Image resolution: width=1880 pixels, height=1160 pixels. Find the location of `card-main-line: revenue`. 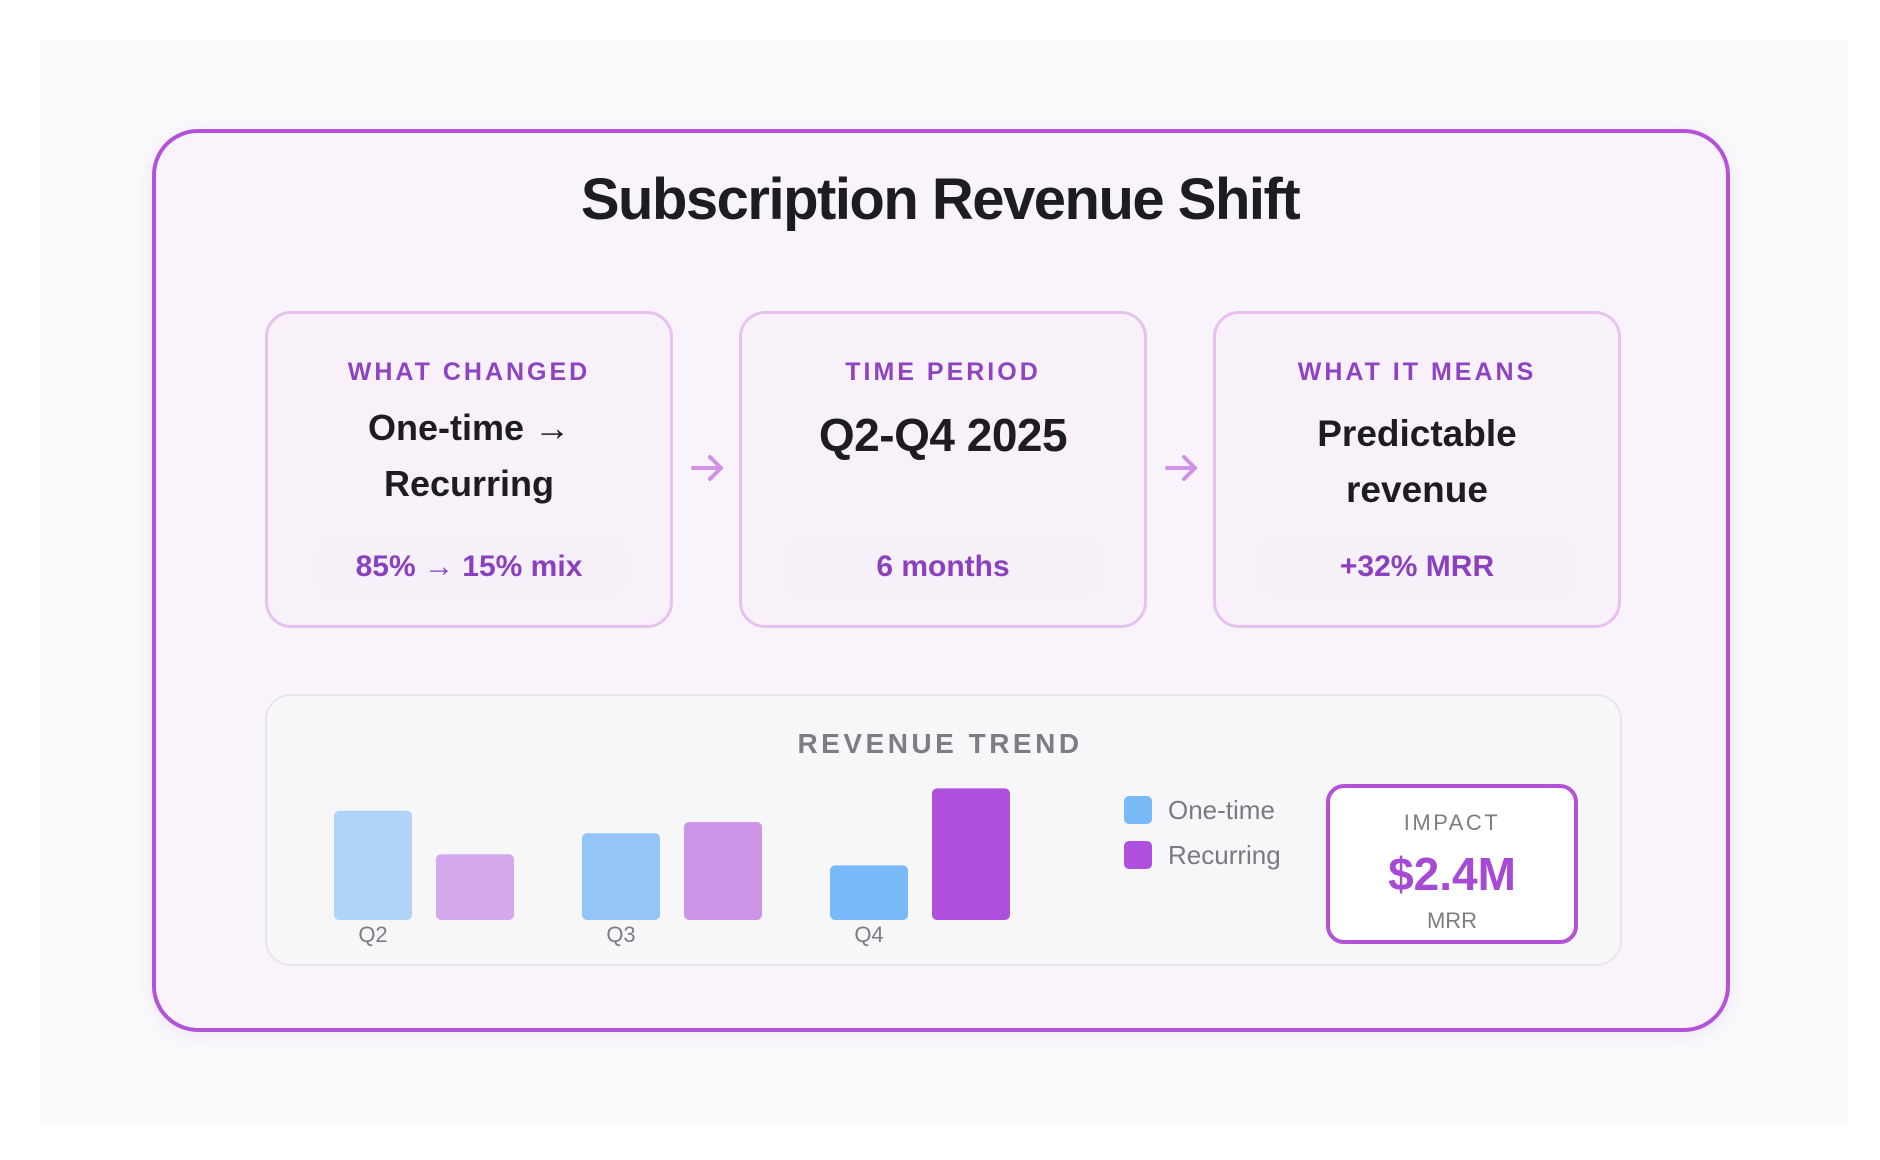

card-main-line: revenue is located at coordinates (1417, 489).